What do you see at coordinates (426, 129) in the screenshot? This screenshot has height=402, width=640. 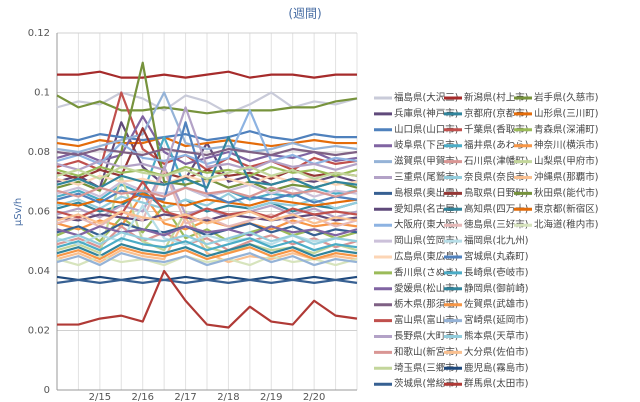 I see `legend-label: 山口県(山口市)` at bounding box center [426, 129].